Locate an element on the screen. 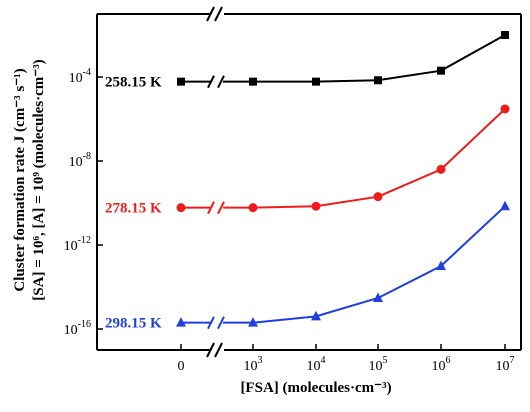  y-tick-label: 10⁻⁴ is located at coordinates (80, 76).